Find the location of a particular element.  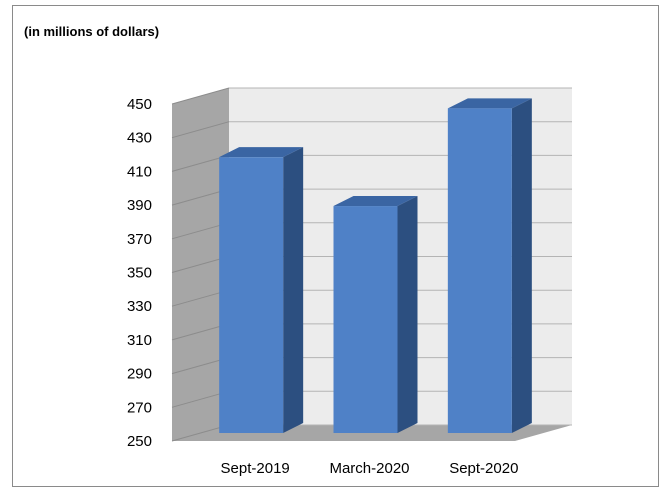

bar-sept-2019 is located at coordinates (261, 290).